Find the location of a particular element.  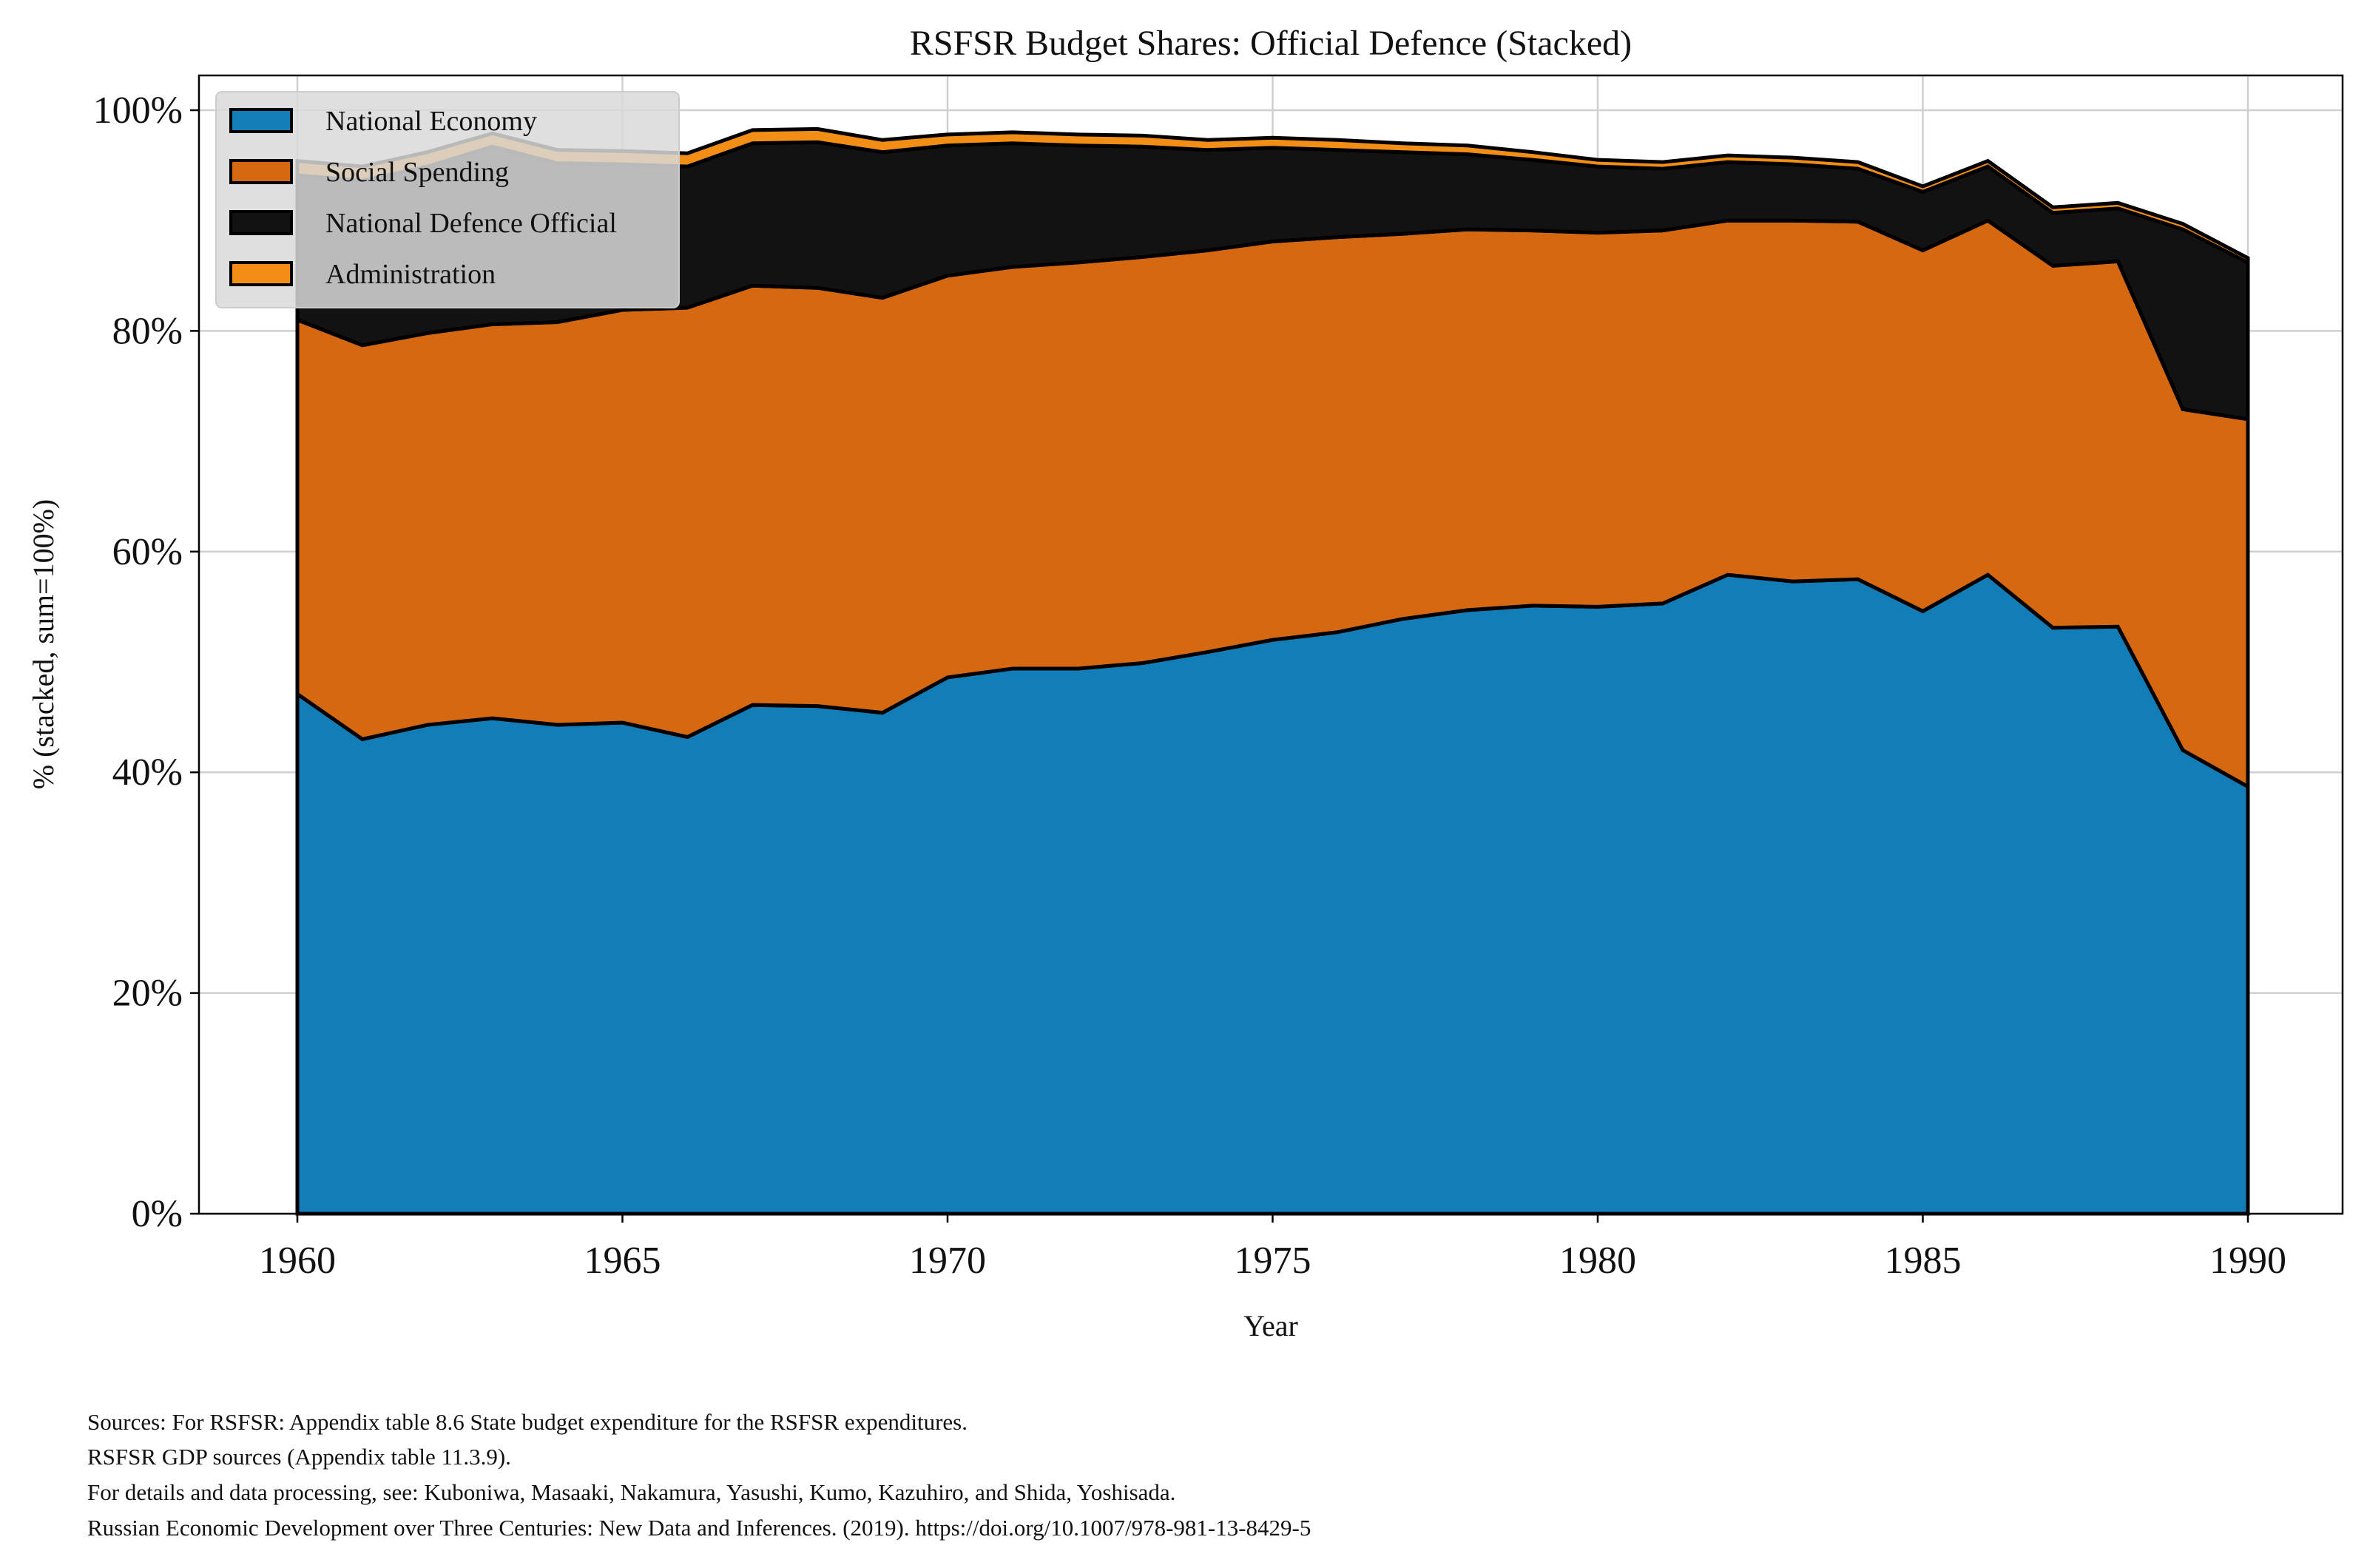

x-tick-label: 1975 is located at coordinates (1273, 1261).